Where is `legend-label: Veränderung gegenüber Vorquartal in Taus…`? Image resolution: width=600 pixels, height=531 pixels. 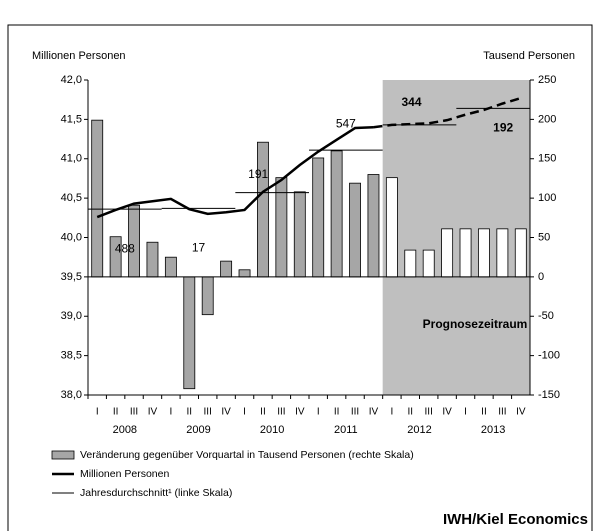
legend-label: Veränderung gegenüber Vorquartal in Taus… is located at coordinates (247, 455).